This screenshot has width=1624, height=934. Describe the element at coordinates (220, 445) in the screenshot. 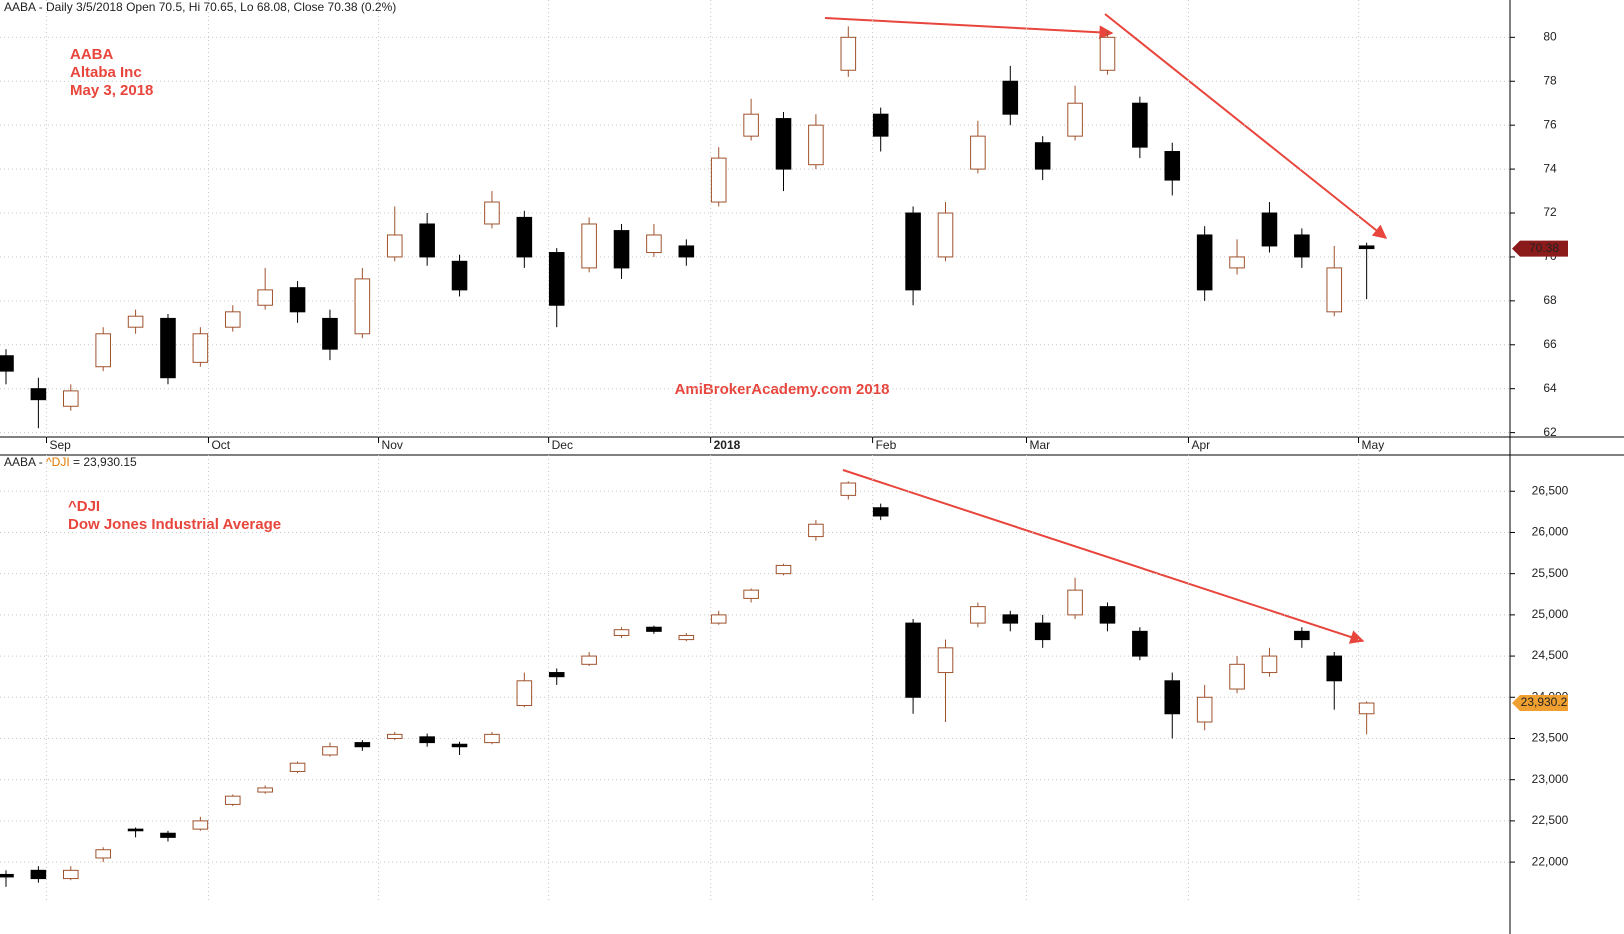

I see `x-tick-label: Oct` at that location.